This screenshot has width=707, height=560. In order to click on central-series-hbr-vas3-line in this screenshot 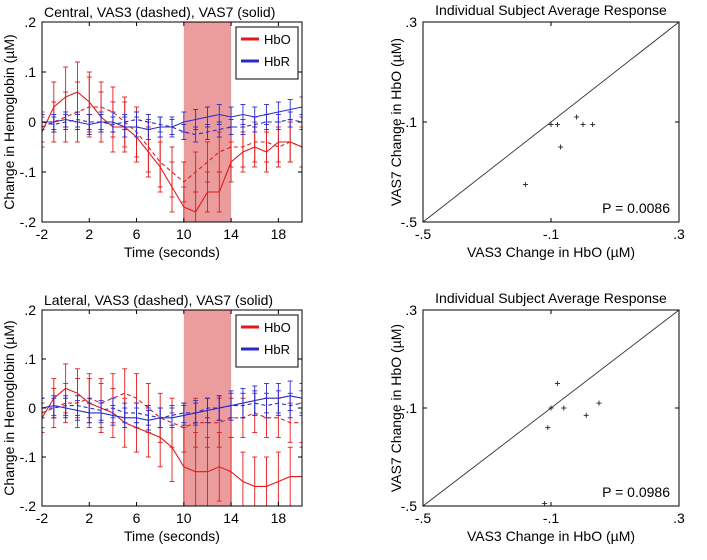, I will do `click(172, 127)`.